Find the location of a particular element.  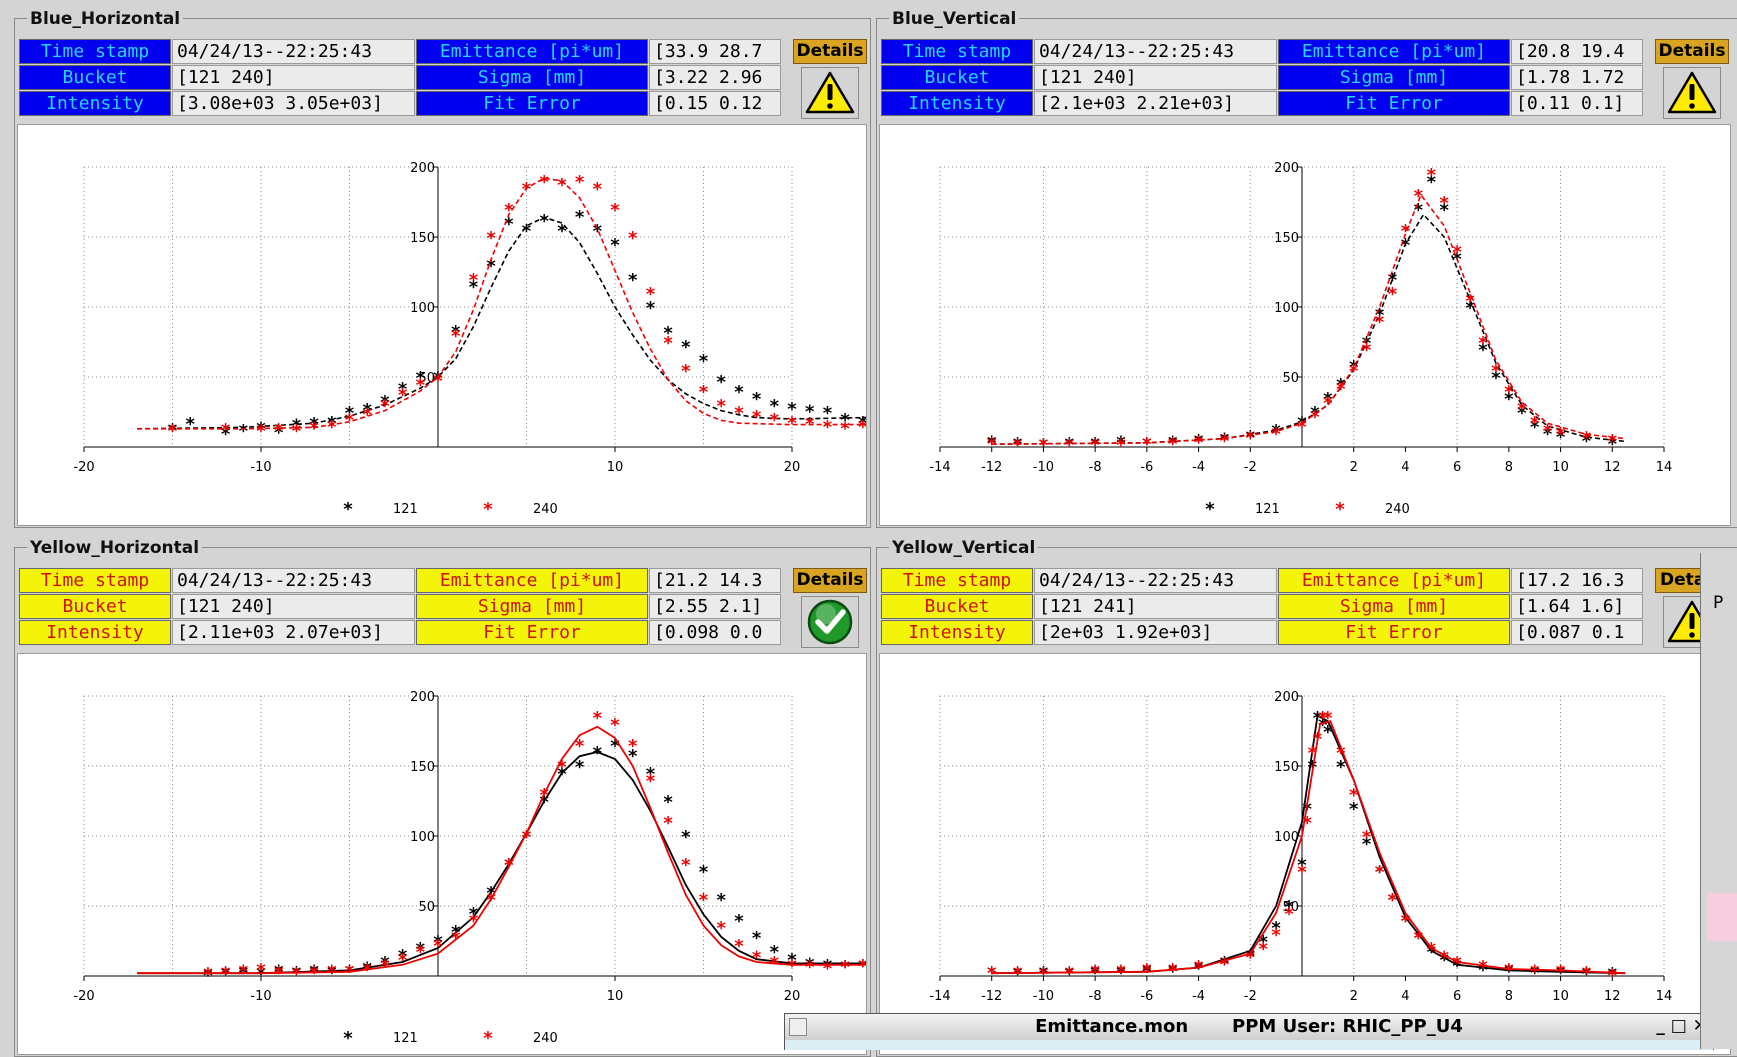

label-sigma: Sigma [mm] is located at coordinates (532, 606).